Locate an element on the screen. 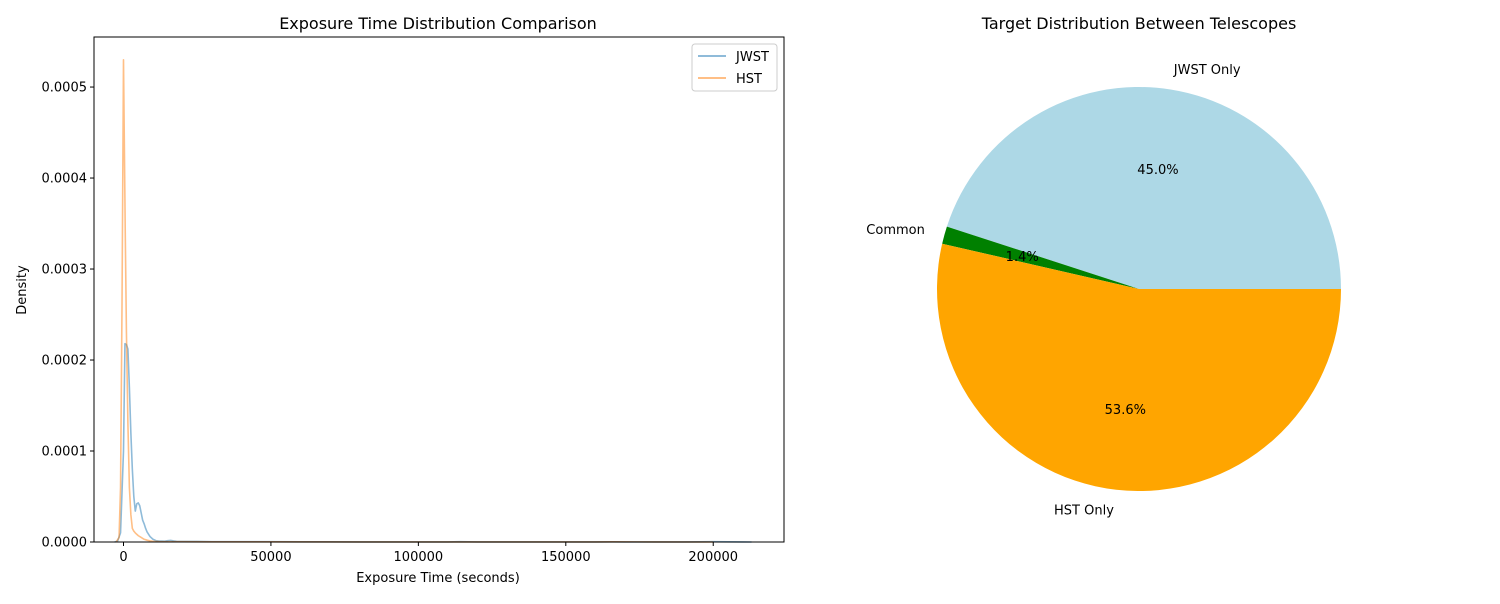  series-line-jwst is located at coordinates (433, 442).